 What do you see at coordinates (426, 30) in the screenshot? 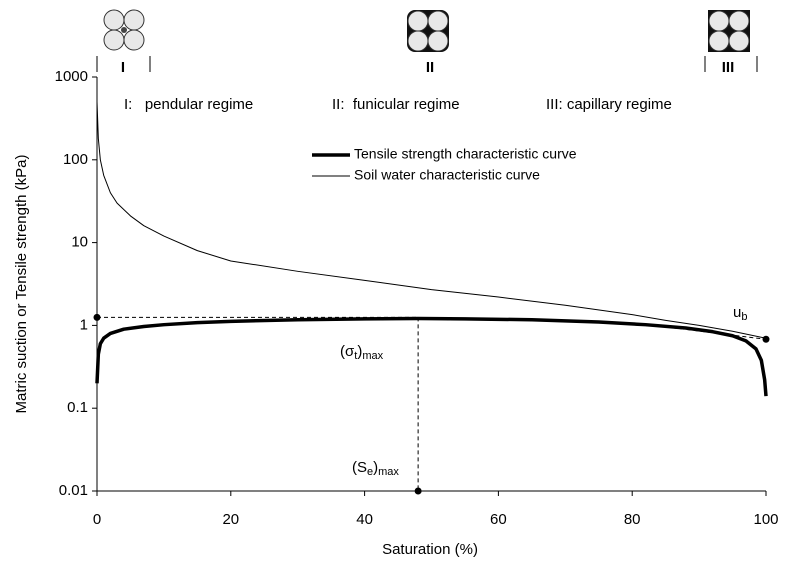
I see `particle-icons` at bounding box center [426, 30].